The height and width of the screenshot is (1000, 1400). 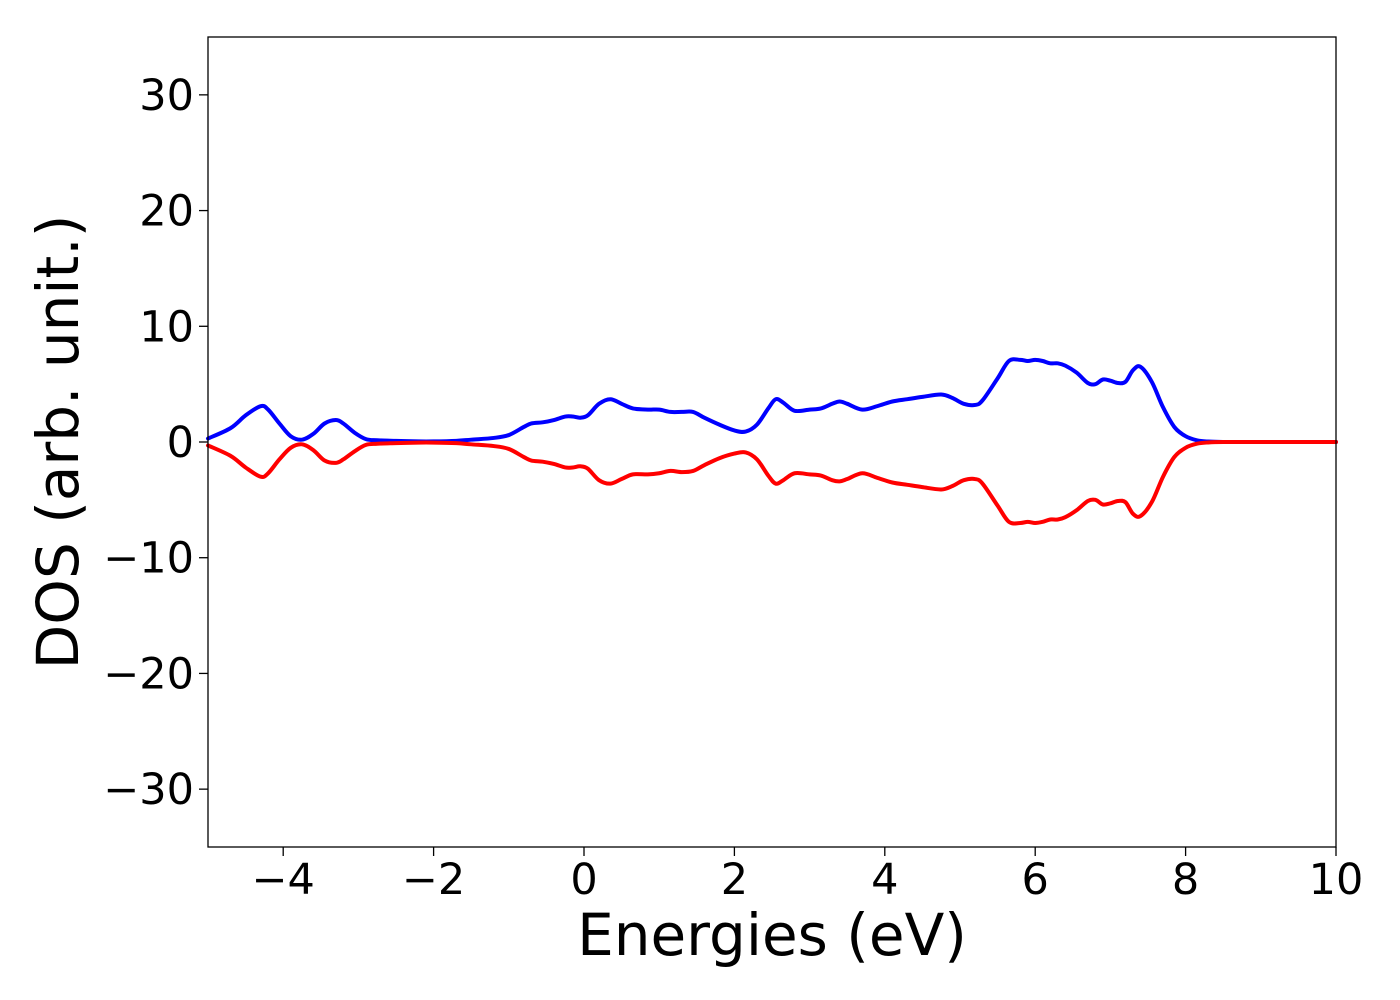 I want to click on x-tick-label: 6, so click(x=1035, y=880).